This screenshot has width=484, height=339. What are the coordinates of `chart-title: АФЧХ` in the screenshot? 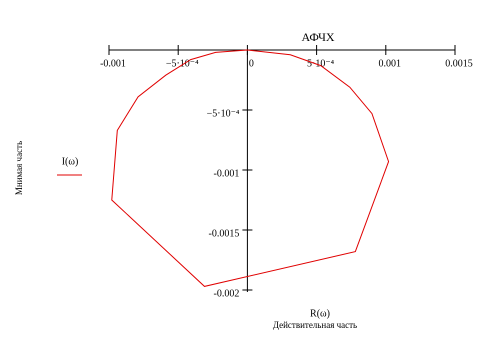 It's located at (317, 37).